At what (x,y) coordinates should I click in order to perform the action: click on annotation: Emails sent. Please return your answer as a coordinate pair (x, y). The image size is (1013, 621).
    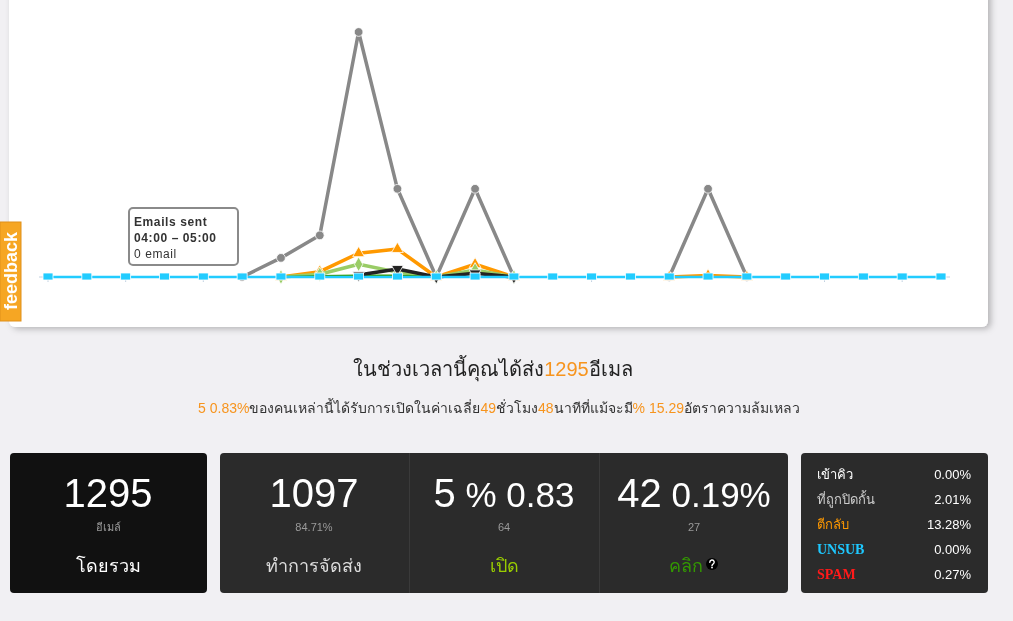
    Looking at the image, I should click on (171, 222).